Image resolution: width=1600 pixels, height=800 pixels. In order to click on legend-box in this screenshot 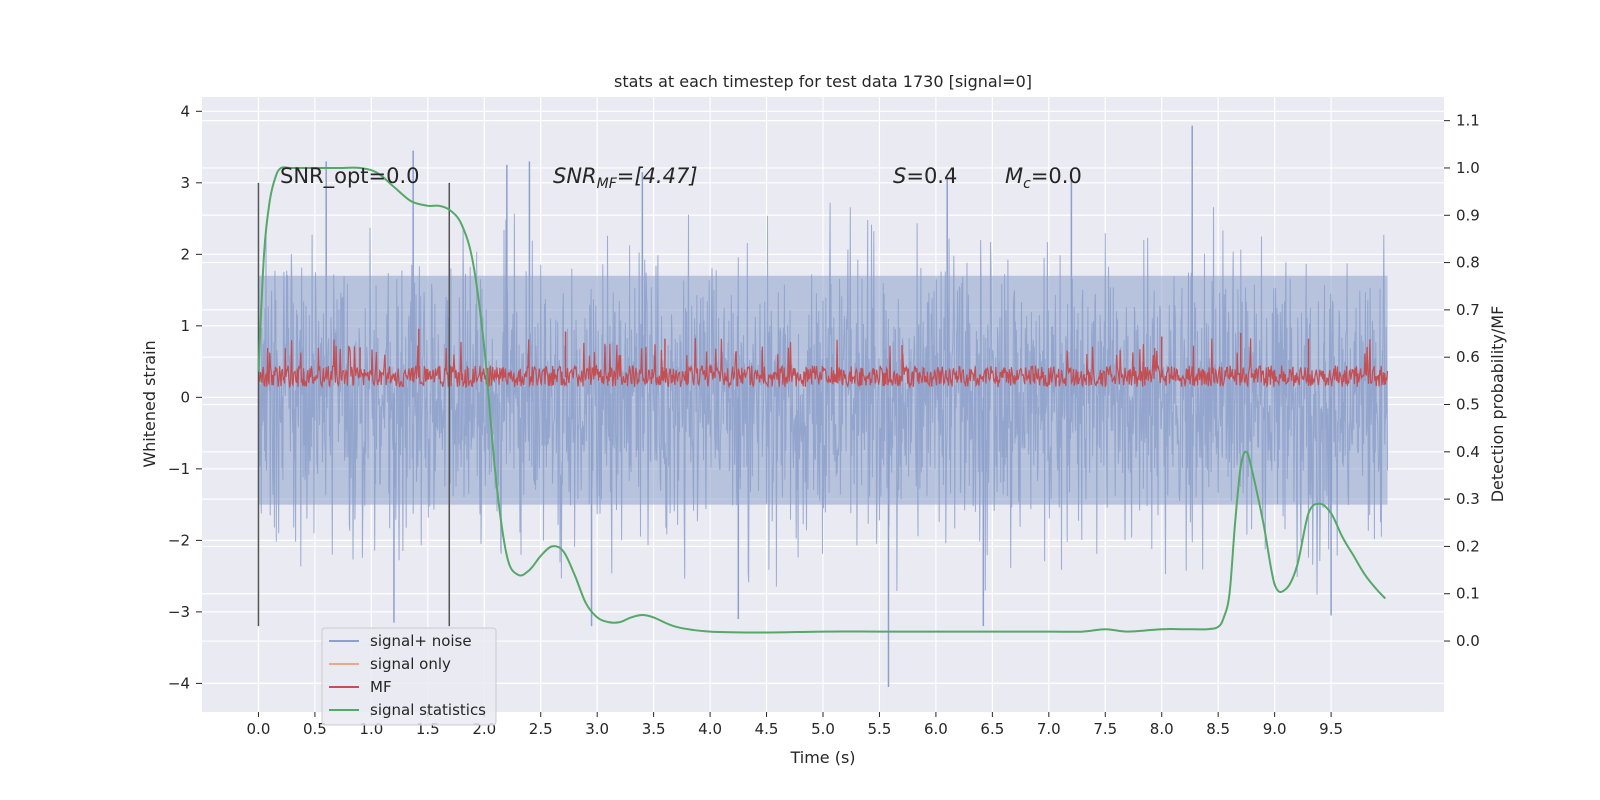, I will do `click(409, 676)`.